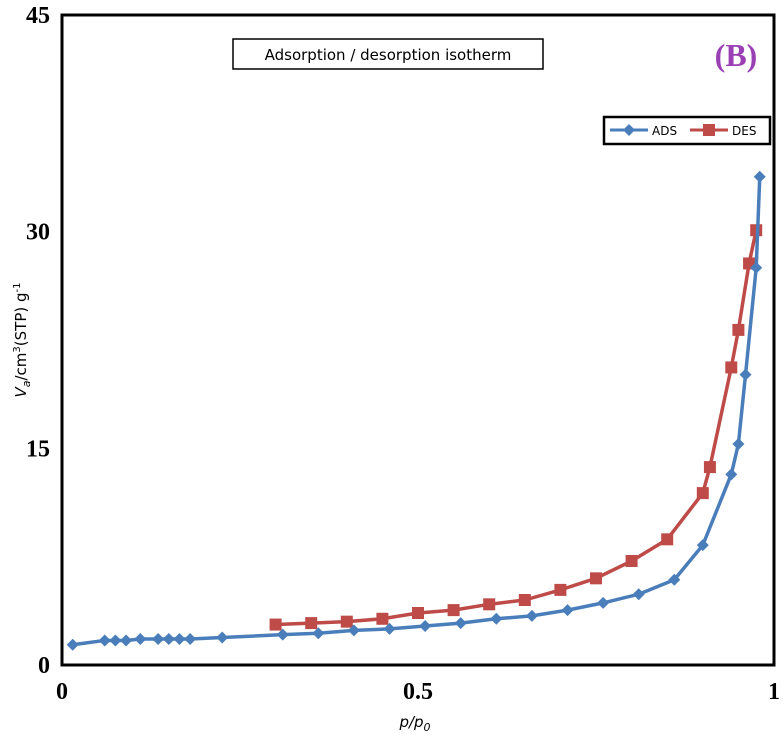 Image resolution: width=784 pixels, height=737 pixels. I want to click on y-axis-label: Va/cm3(STP) g-1, so click(22, 339).